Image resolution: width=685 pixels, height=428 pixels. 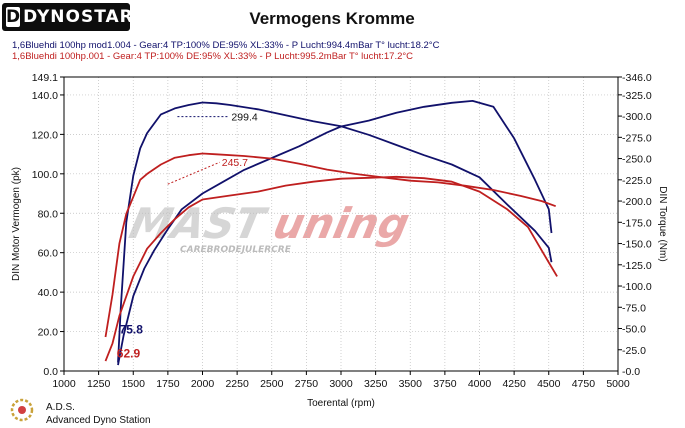 What do you see at coordinates (50, 372) in the screenshot?
I see `y-tick-label: 0.0` at bounding box center [50, 372].